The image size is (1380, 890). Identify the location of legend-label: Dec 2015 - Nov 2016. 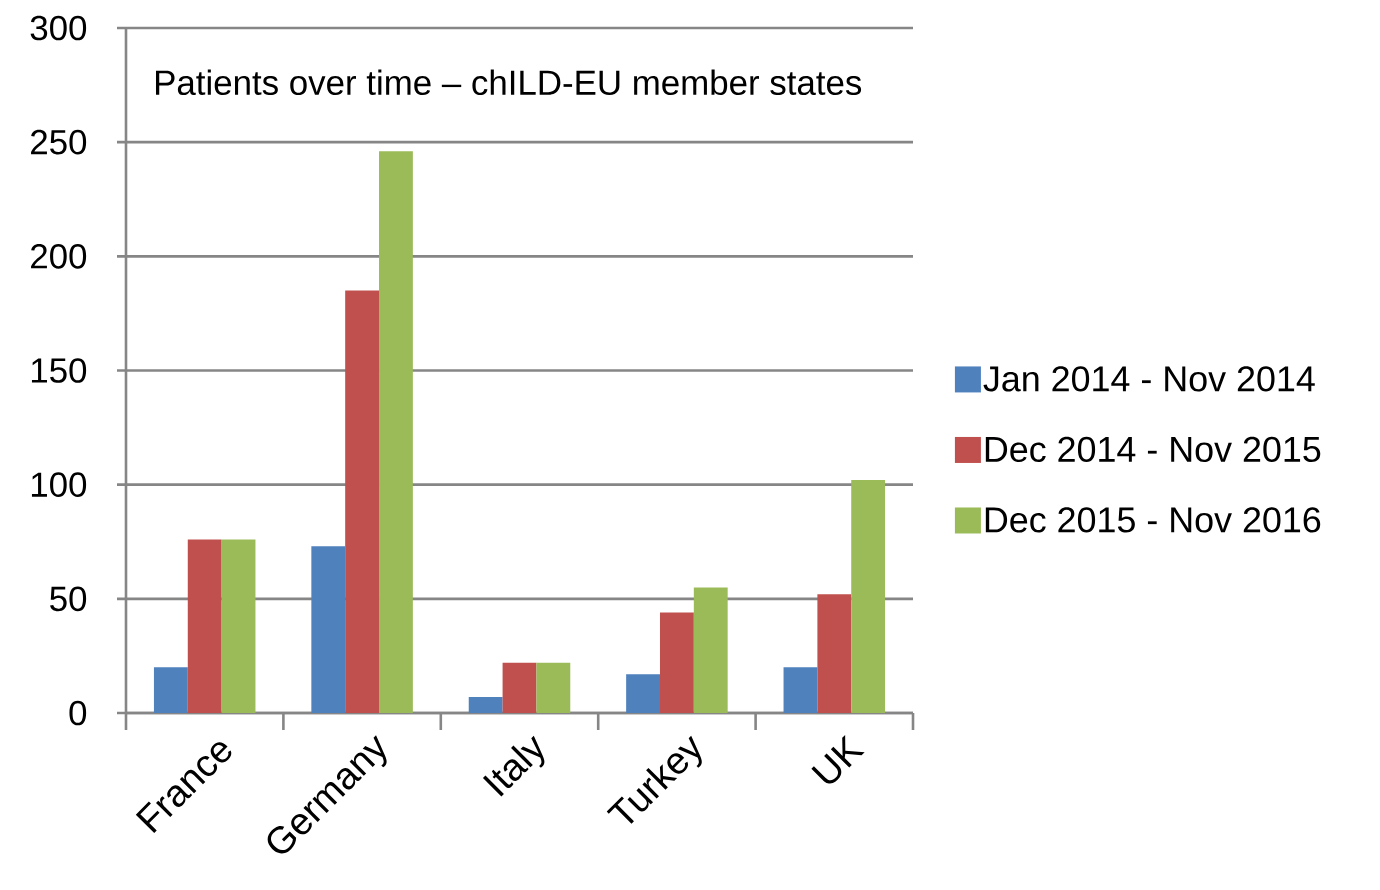
(1153, 520).